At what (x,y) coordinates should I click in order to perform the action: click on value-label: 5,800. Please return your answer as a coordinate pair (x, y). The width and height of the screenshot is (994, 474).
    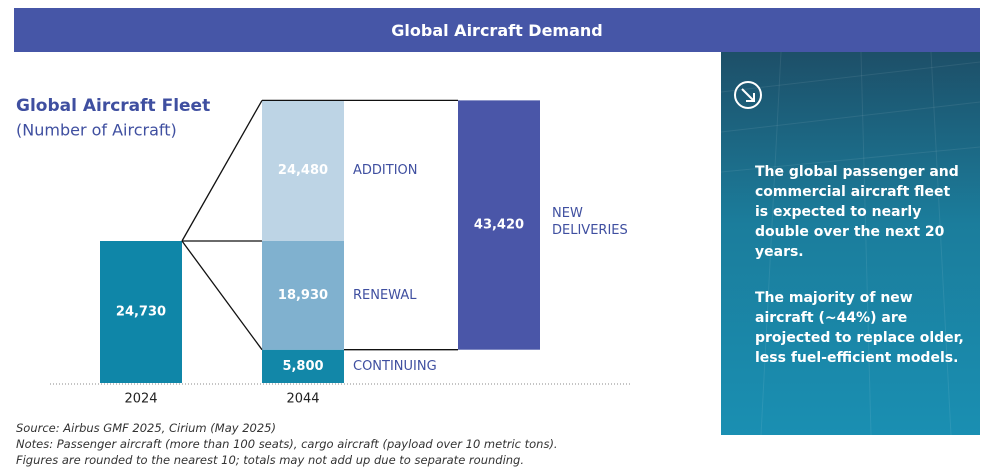
    Looking at the image, I should click on (302, 366).